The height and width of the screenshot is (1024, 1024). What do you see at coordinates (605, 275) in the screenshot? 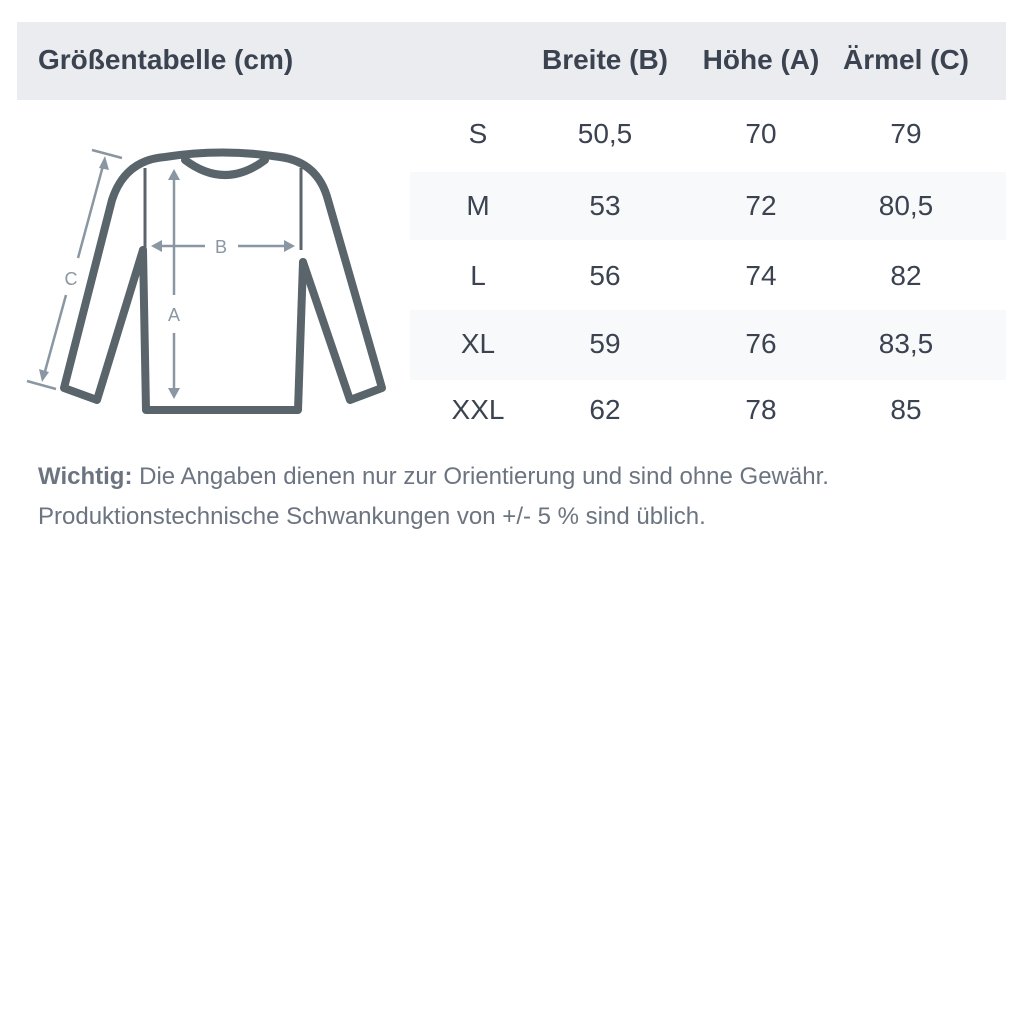
I see `measurement-cell: 56` at bounding box center [605, 275].